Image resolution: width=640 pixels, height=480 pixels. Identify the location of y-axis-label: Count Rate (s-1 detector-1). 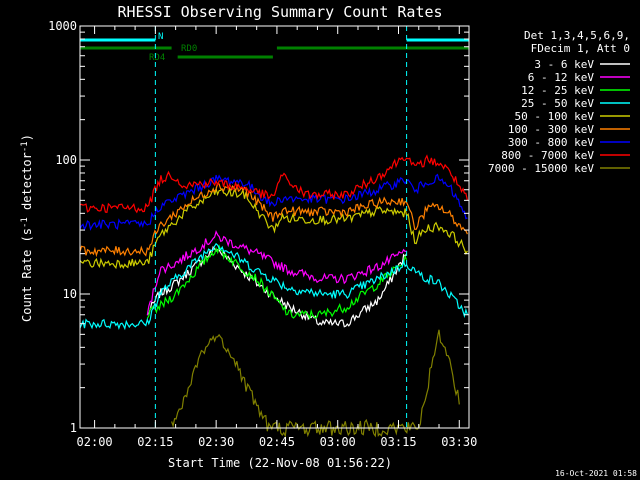
(27, 228).